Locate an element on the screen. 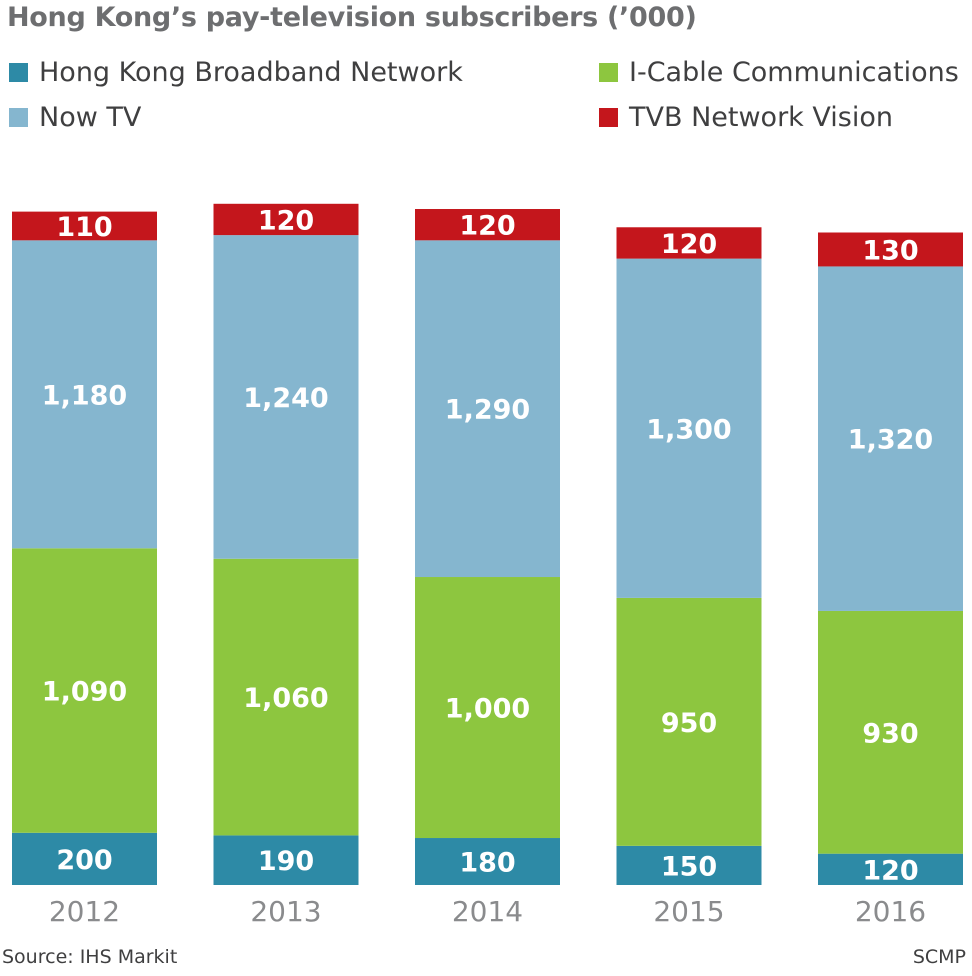 This screenshot has height=976, width=972. bar-value-label-hkbn-2015: 150 is located at coordinates (689, 866).